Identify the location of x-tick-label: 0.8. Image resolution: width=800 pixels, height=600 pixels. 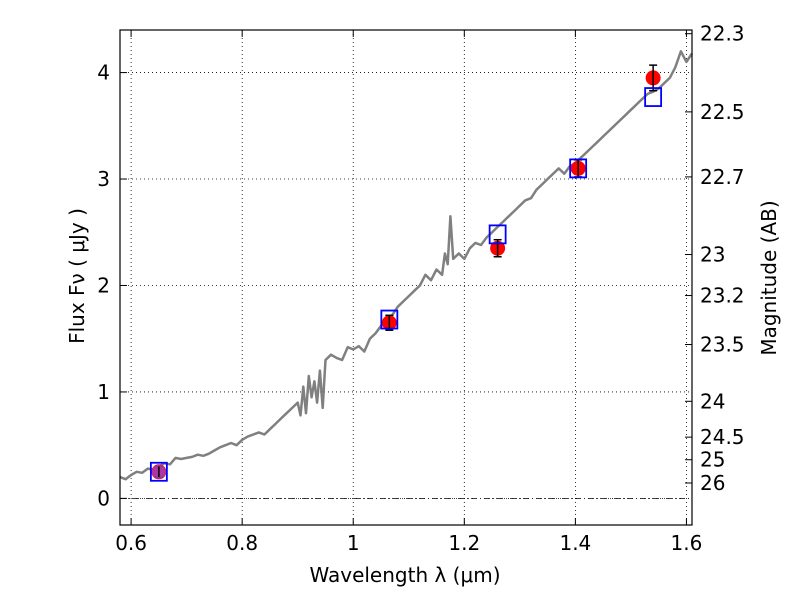
(242, 543).